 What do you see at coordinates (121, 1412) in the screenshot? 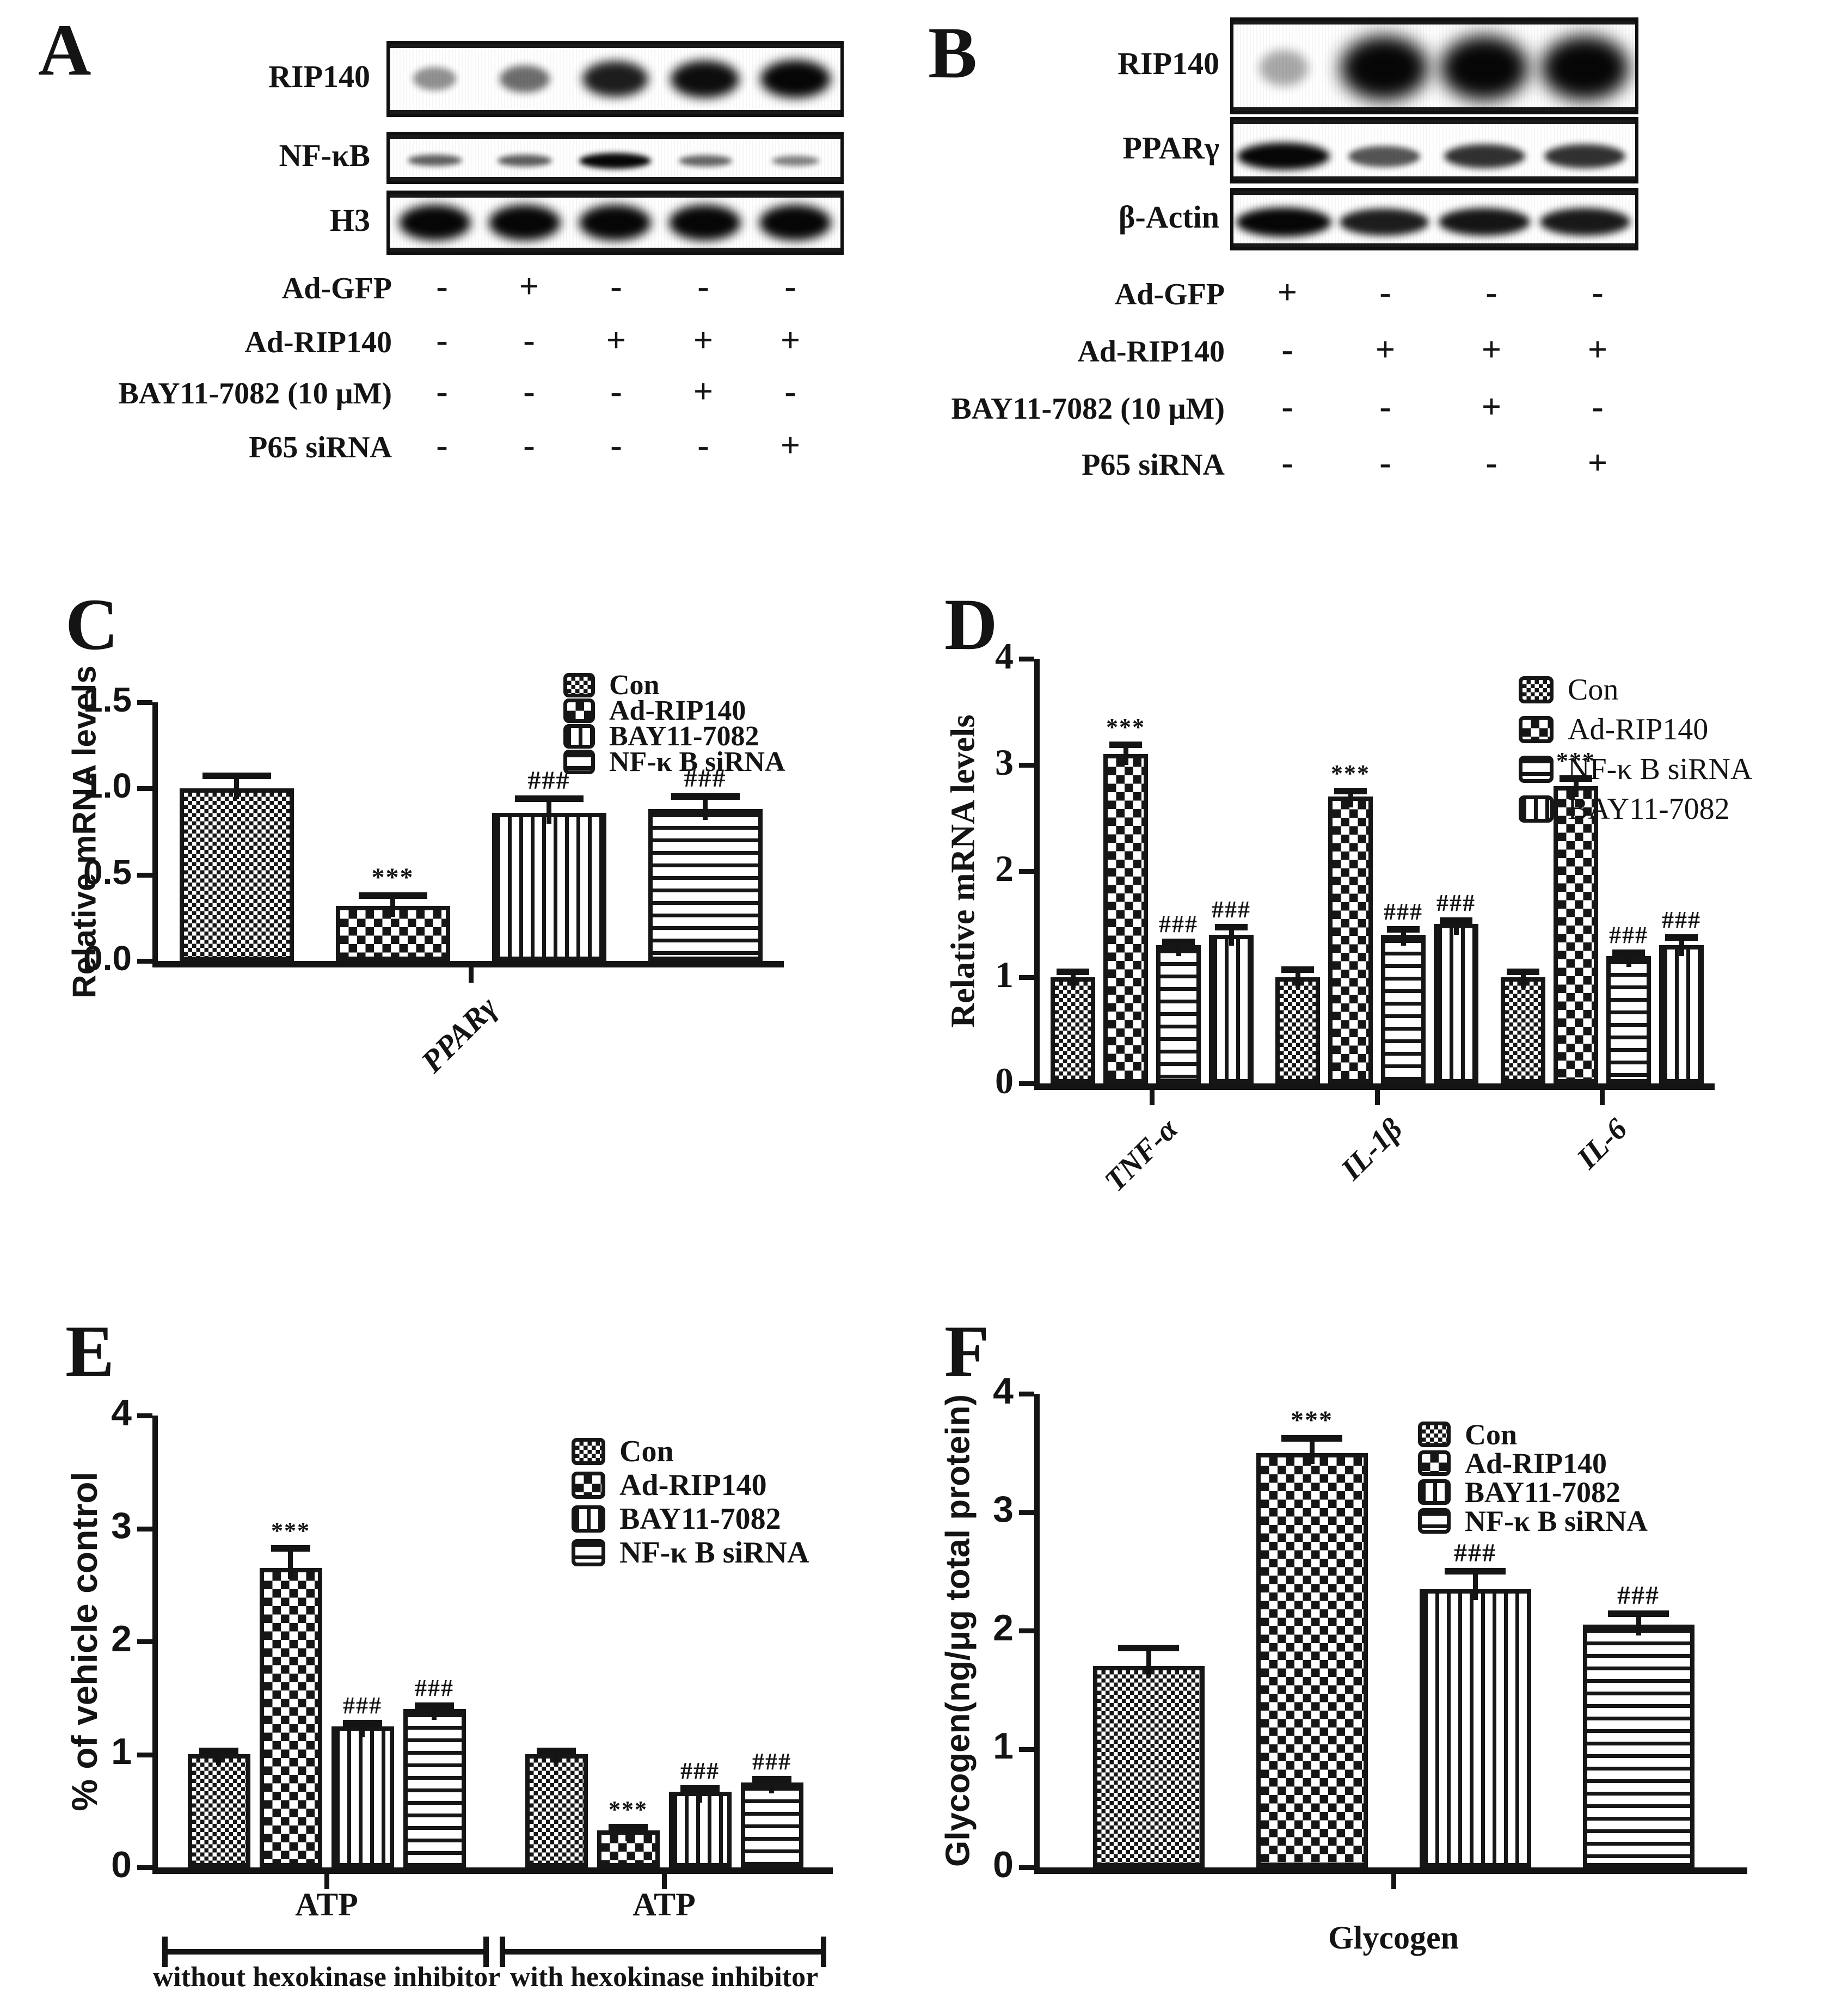
I see `y-tick-label: 4` at bounding box center [121, 1412].